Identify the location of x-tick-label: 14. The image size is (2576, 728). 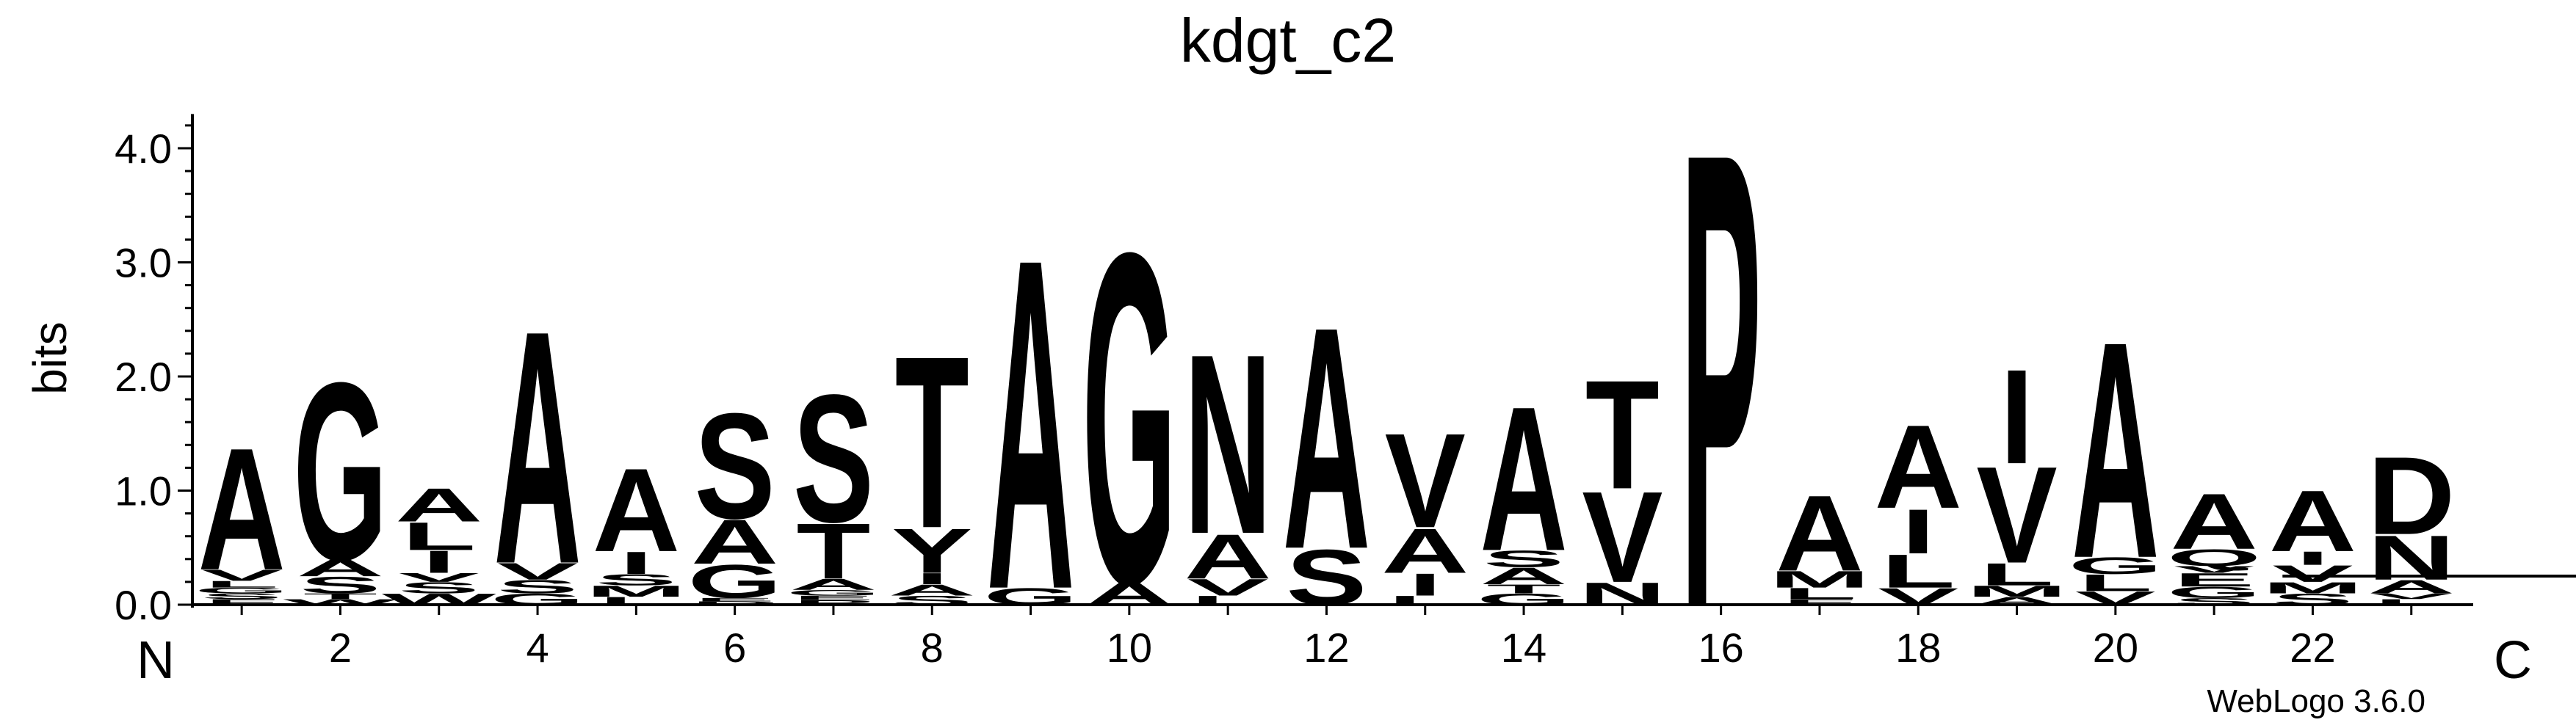
(1523, 648).